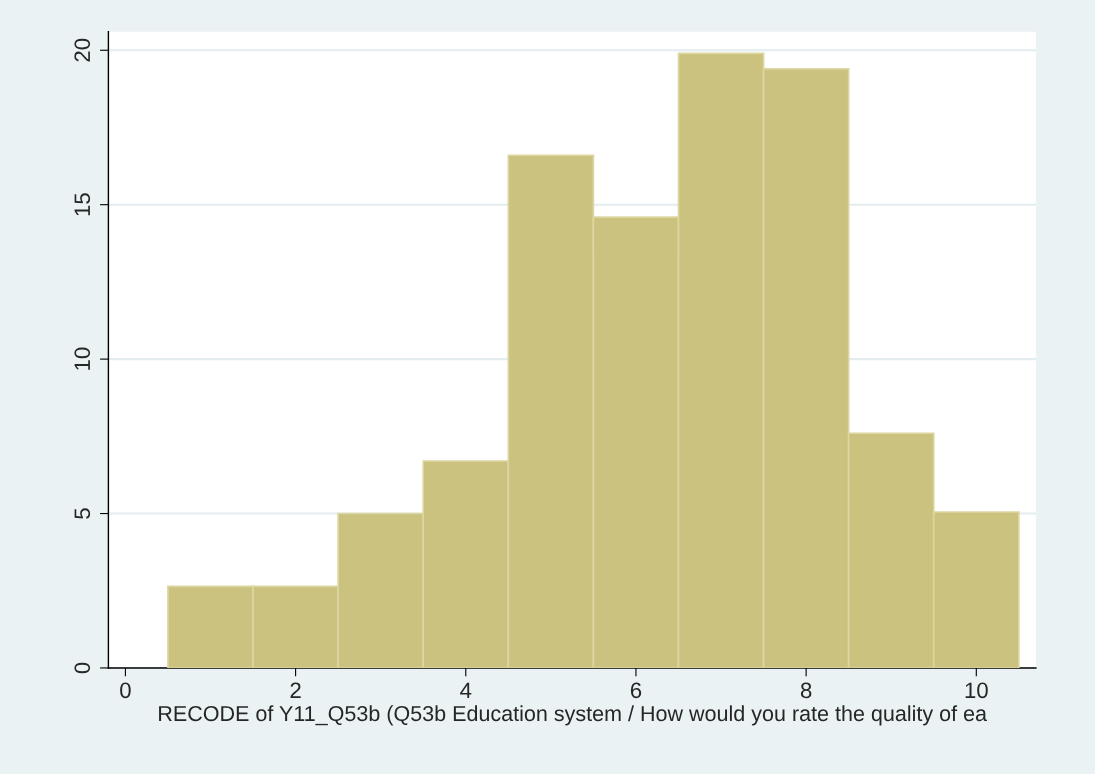 Image resolution: width=1095 pixels, height=774 pixels. What do you see at coordinates (125, 690) in the screenshot?
I see `x-tick-label: 0` at bounding box center [125, 690].